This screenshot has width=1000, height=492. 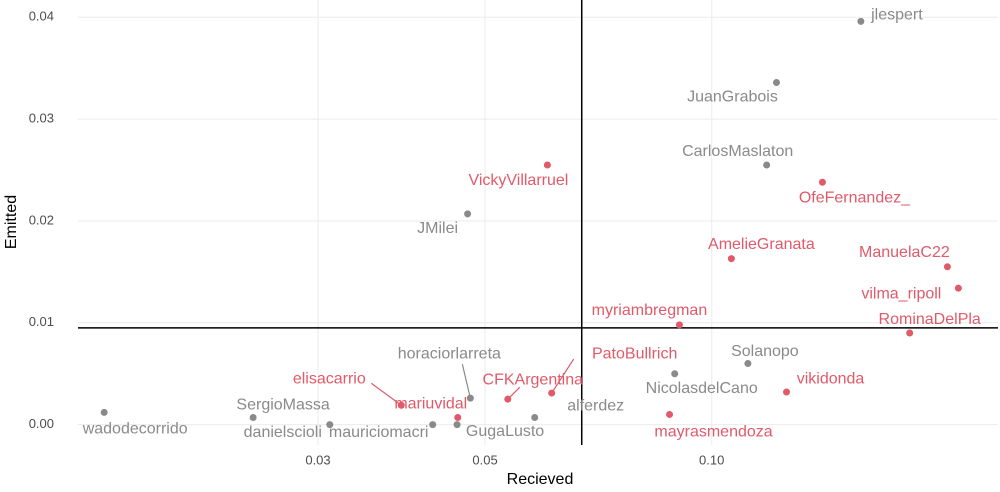 What do you see at coordinates (41, 423) in the screenshot?
I see `y-tick-label: 0.00` at bounding box center [41, 423].